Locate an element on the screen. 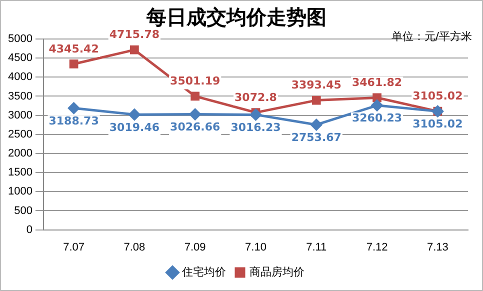  legend-label: 住宅均价 is located at coordinates (204, 272).